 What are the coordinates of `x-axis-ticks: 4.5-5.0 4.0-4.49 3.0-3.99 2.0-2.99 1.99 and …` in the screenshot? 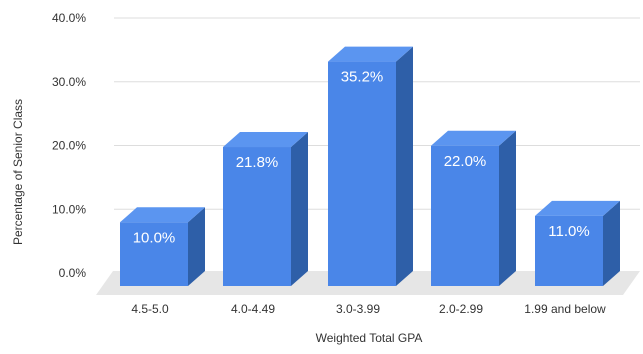 It's located at (368, 309).